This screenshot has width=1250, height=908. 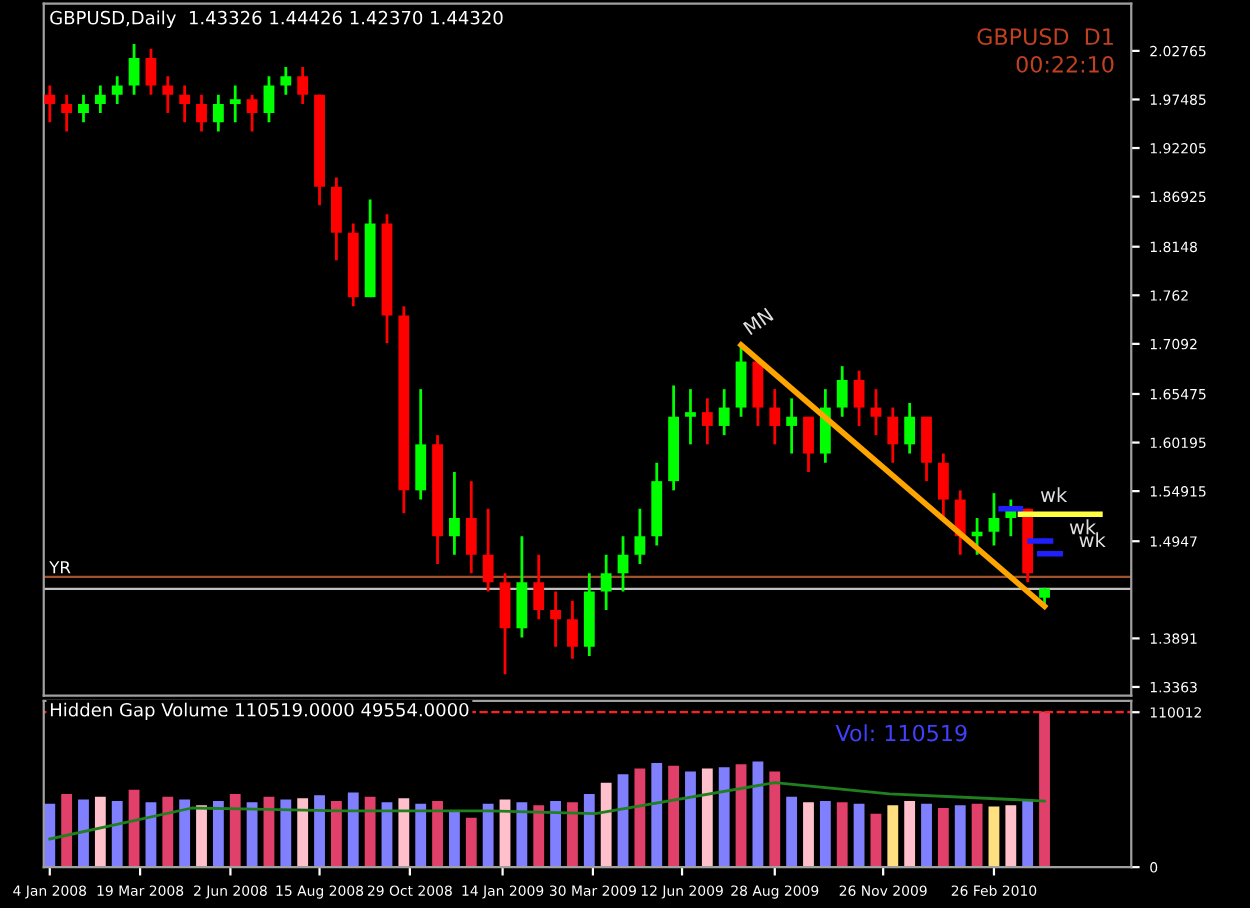 What do you see at coordinates (276, 19) in the screenshot?
I see `chart-title: GBPUSD,Daily 1.43326 1.44426 1.42370 1.44320` at bounding box center [276, 19].